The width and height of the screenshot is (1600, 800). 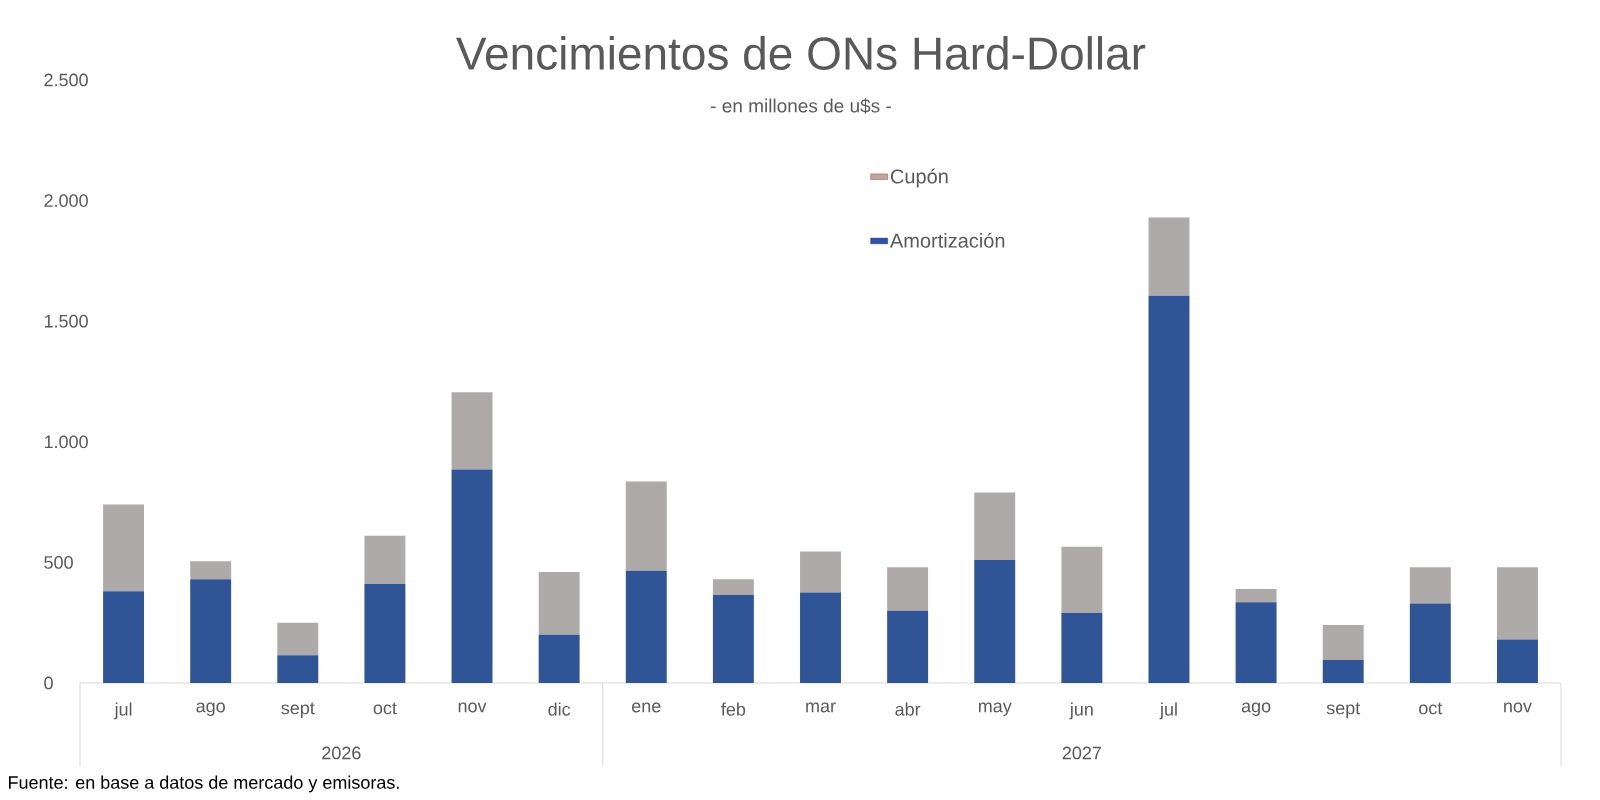 What do you see at coordinates (919, 178) in the screenshot?
I see `legend-label: Cupón` at bounding box center [919, 178].